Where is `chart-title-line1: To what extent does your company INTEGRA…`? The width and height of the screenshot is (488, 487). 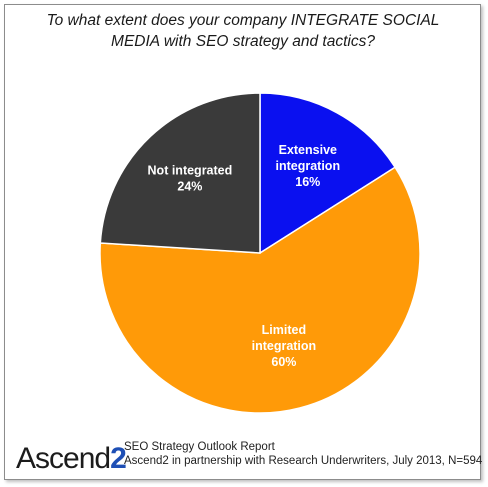
chart-title-line1: To what extent does your company INTEGRA… is located at coordinates (243, 20).